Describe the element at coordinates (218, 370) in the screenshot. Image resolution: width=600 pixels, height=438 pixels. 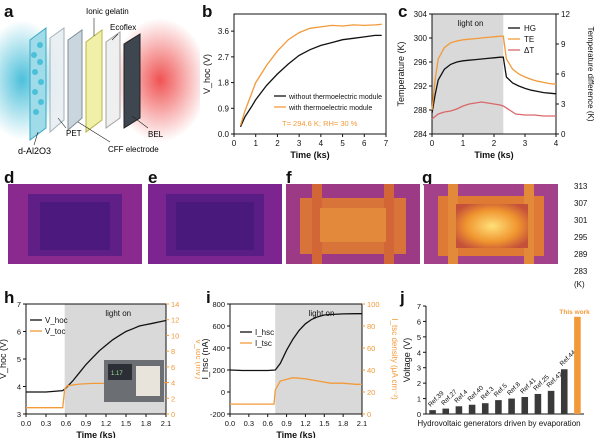
I see `y-tick-label: 200` at that location.